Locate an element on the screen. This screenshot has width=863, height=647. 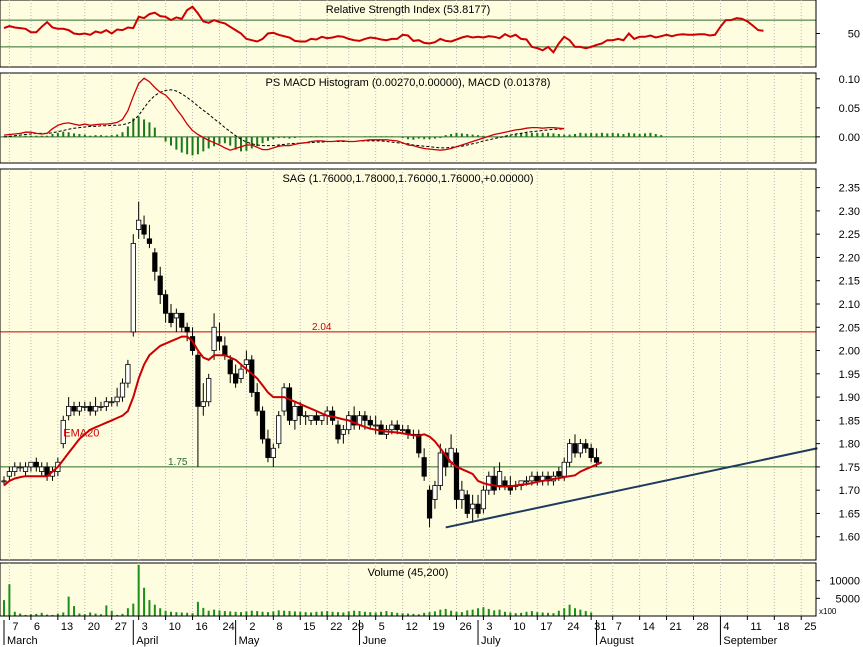
rsi-title: Relative Strength Index (53.8177) is located at coordinates (408, 10).